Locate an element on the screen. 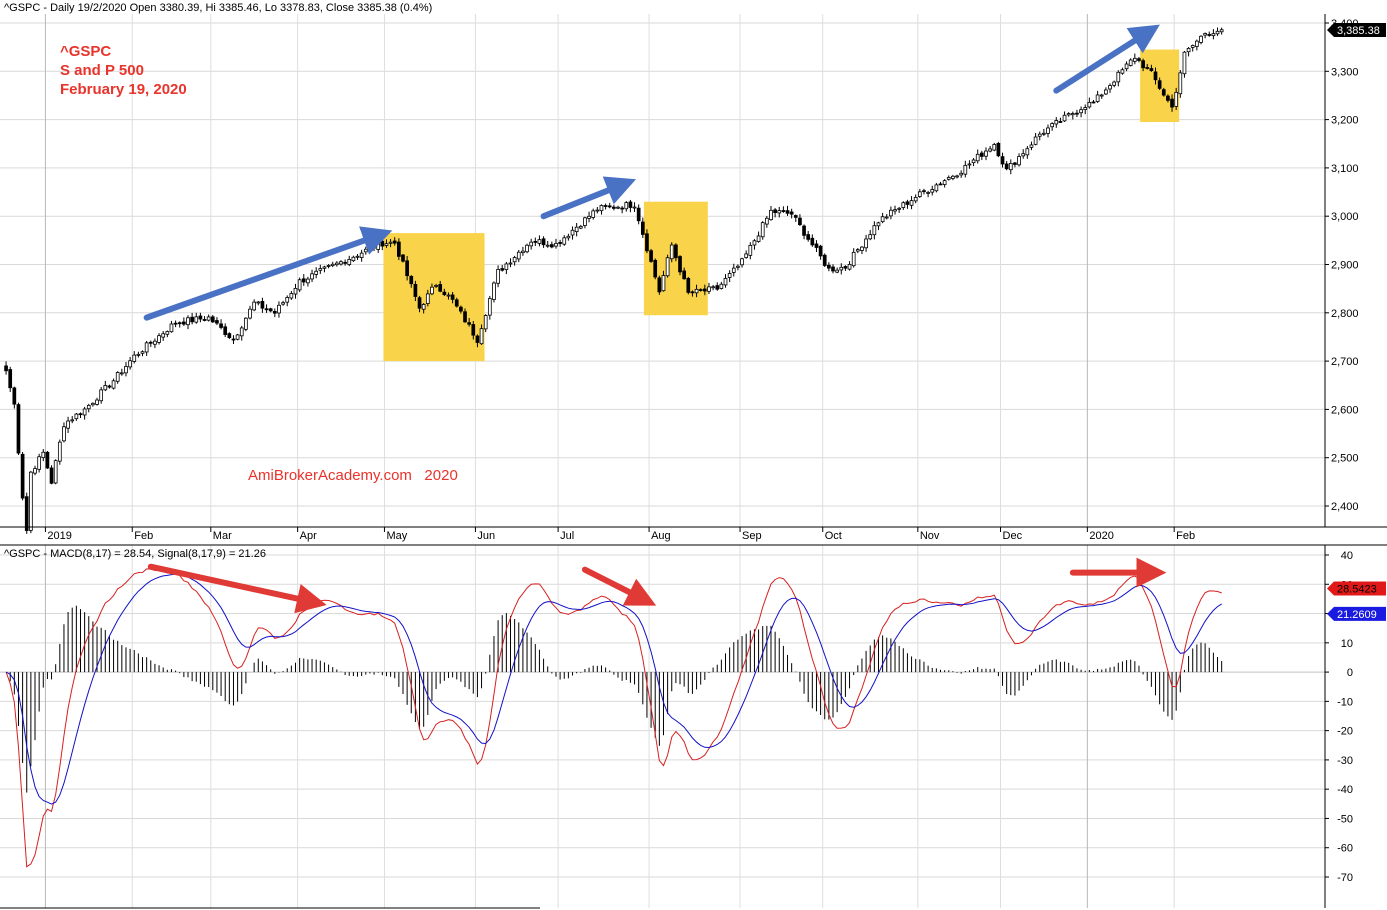 The image size is (1387, 910). macd-tick-label: -30 is located at coordinates (1345, 761).